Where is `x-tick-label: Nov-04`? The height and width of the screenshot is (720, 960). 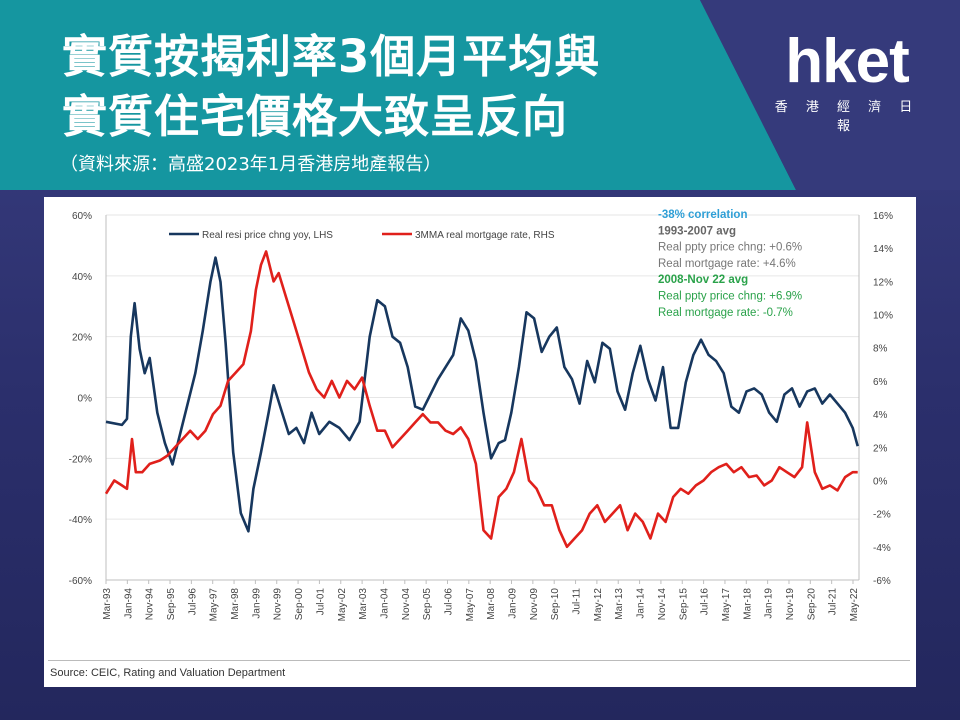
x-tick-label: Nov-04 is located at coordinates (406, 604).